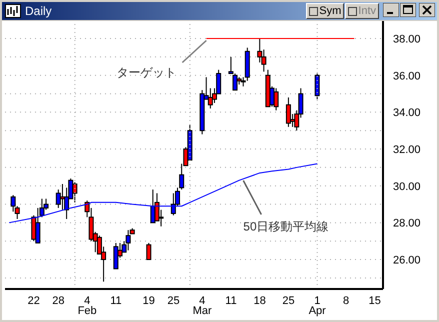  What do you see at coordinates (407, 260) in the screenshot?
I see `y-tick-label: 26.00` at bounding box center [407, 260].